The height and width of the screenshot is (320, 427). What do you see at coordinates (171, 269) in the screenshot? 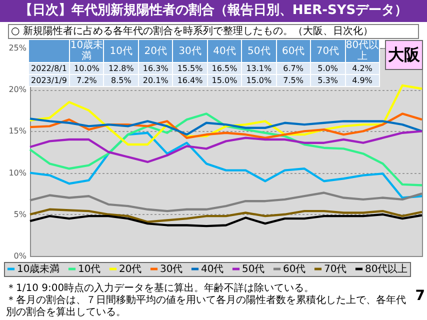
I see `legend-label: 30代` at bounding box center [171, 269].